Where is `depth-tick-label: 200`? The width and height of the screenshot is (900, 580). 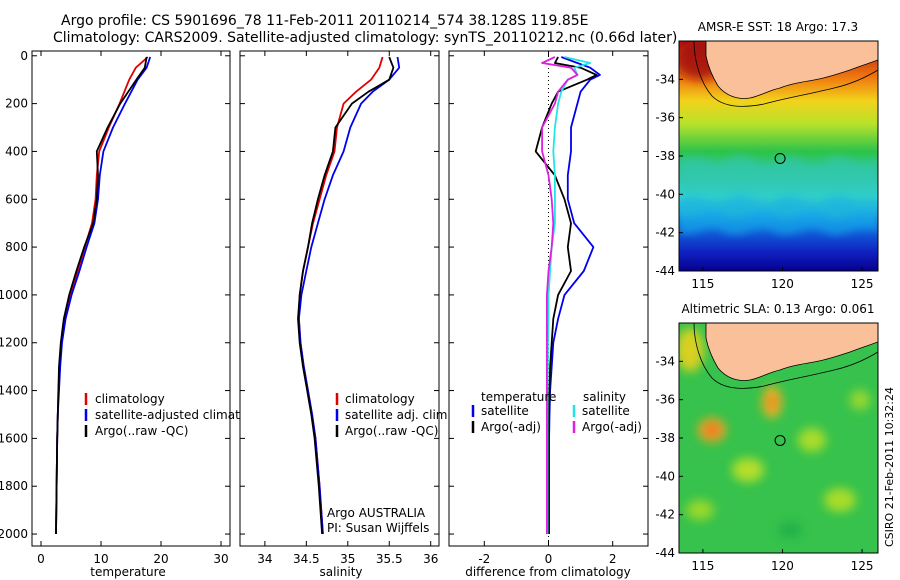
depth-tick-label: 200 is located at coordinates (16, 104).